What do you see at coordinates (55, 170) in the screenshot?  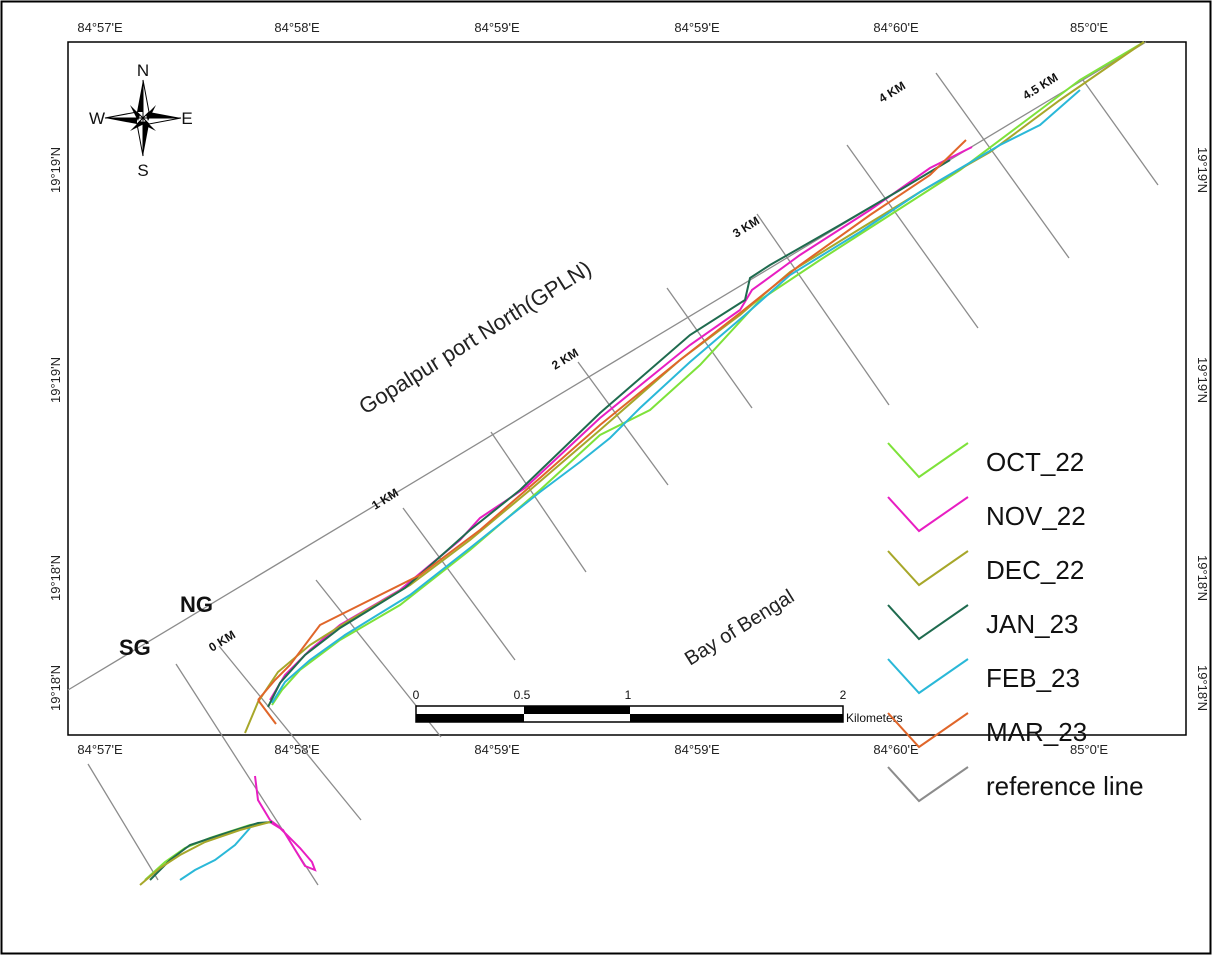 I see `lat-label-left-1: 19°19'N` at bounding box center [55, 170].